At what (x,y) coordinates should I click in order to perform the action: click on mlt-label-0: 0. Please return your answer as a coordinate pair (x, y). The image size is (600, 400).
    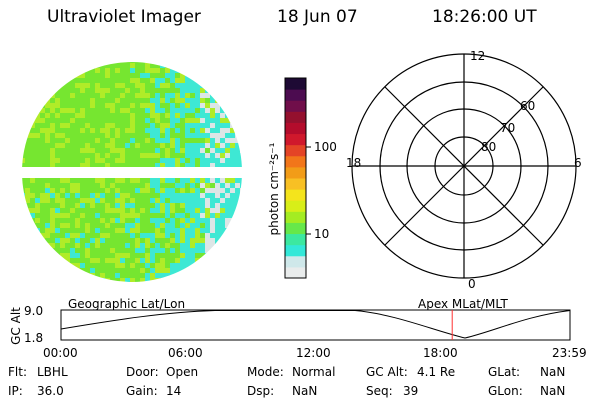
    Looking at the image, I should click on (472, 283).